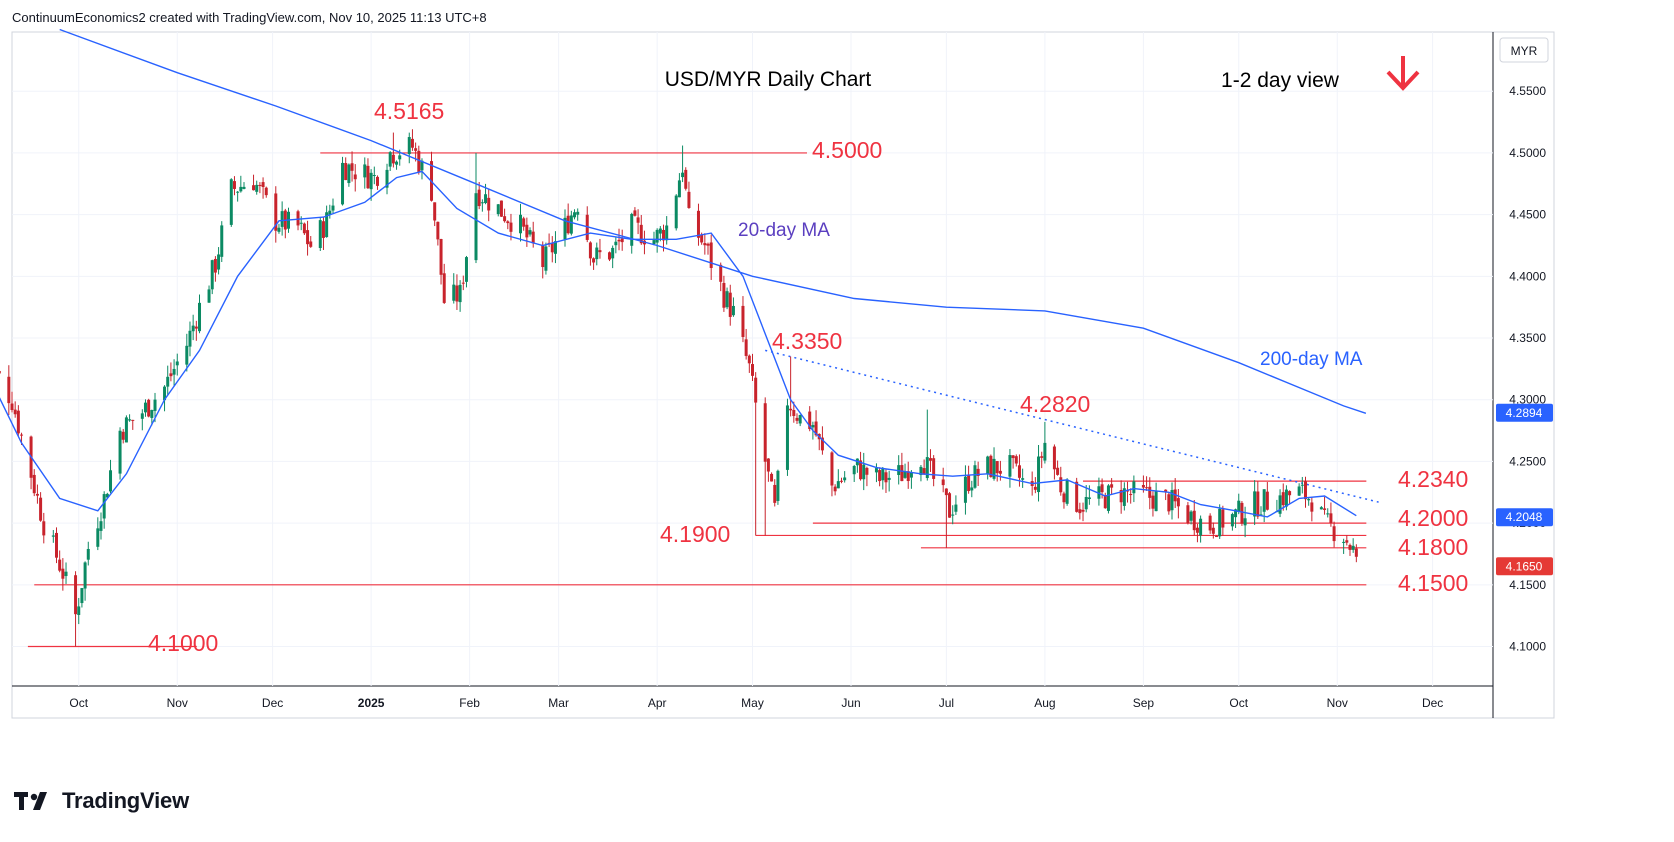 The height and width of the screenshot is (842, 1674). Describe the element at coordinates (125, 800) in the screenshot. I see `tradingview-logo-text: TradingView` at that location.